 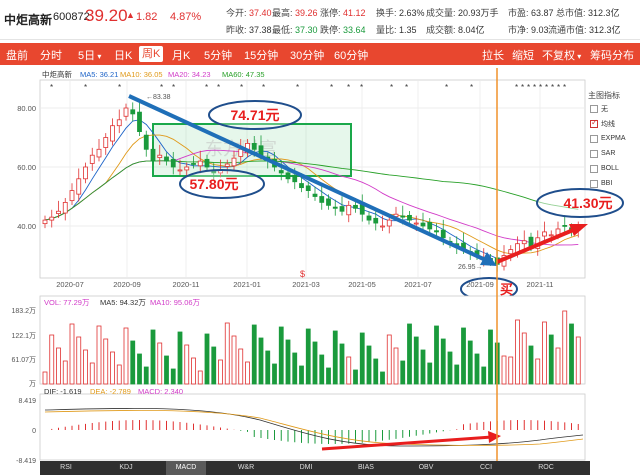 I want to click on tab-5min: 5分钟, so click(x=218, y=56).